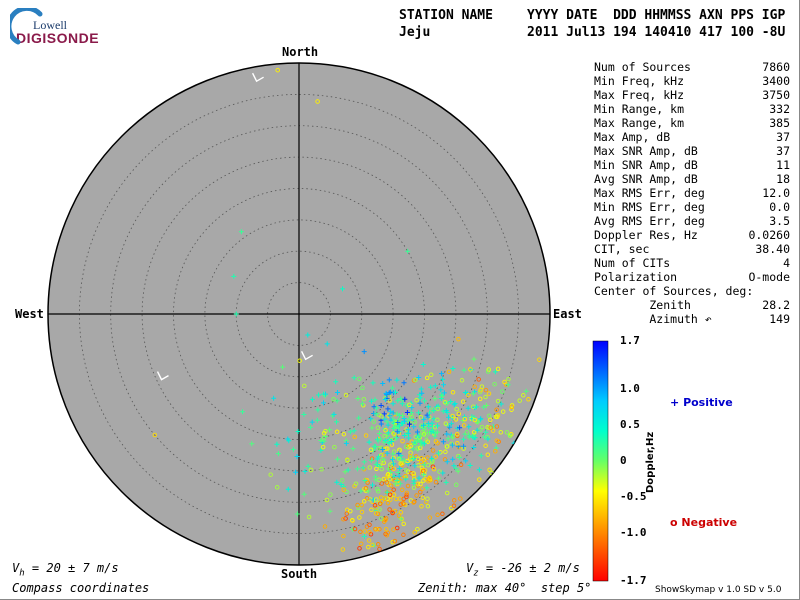  What do you see at coordinates (639, 123) in the screenshot?
I see `stat-label: Max Range, km` at bounding box center [639, 123].